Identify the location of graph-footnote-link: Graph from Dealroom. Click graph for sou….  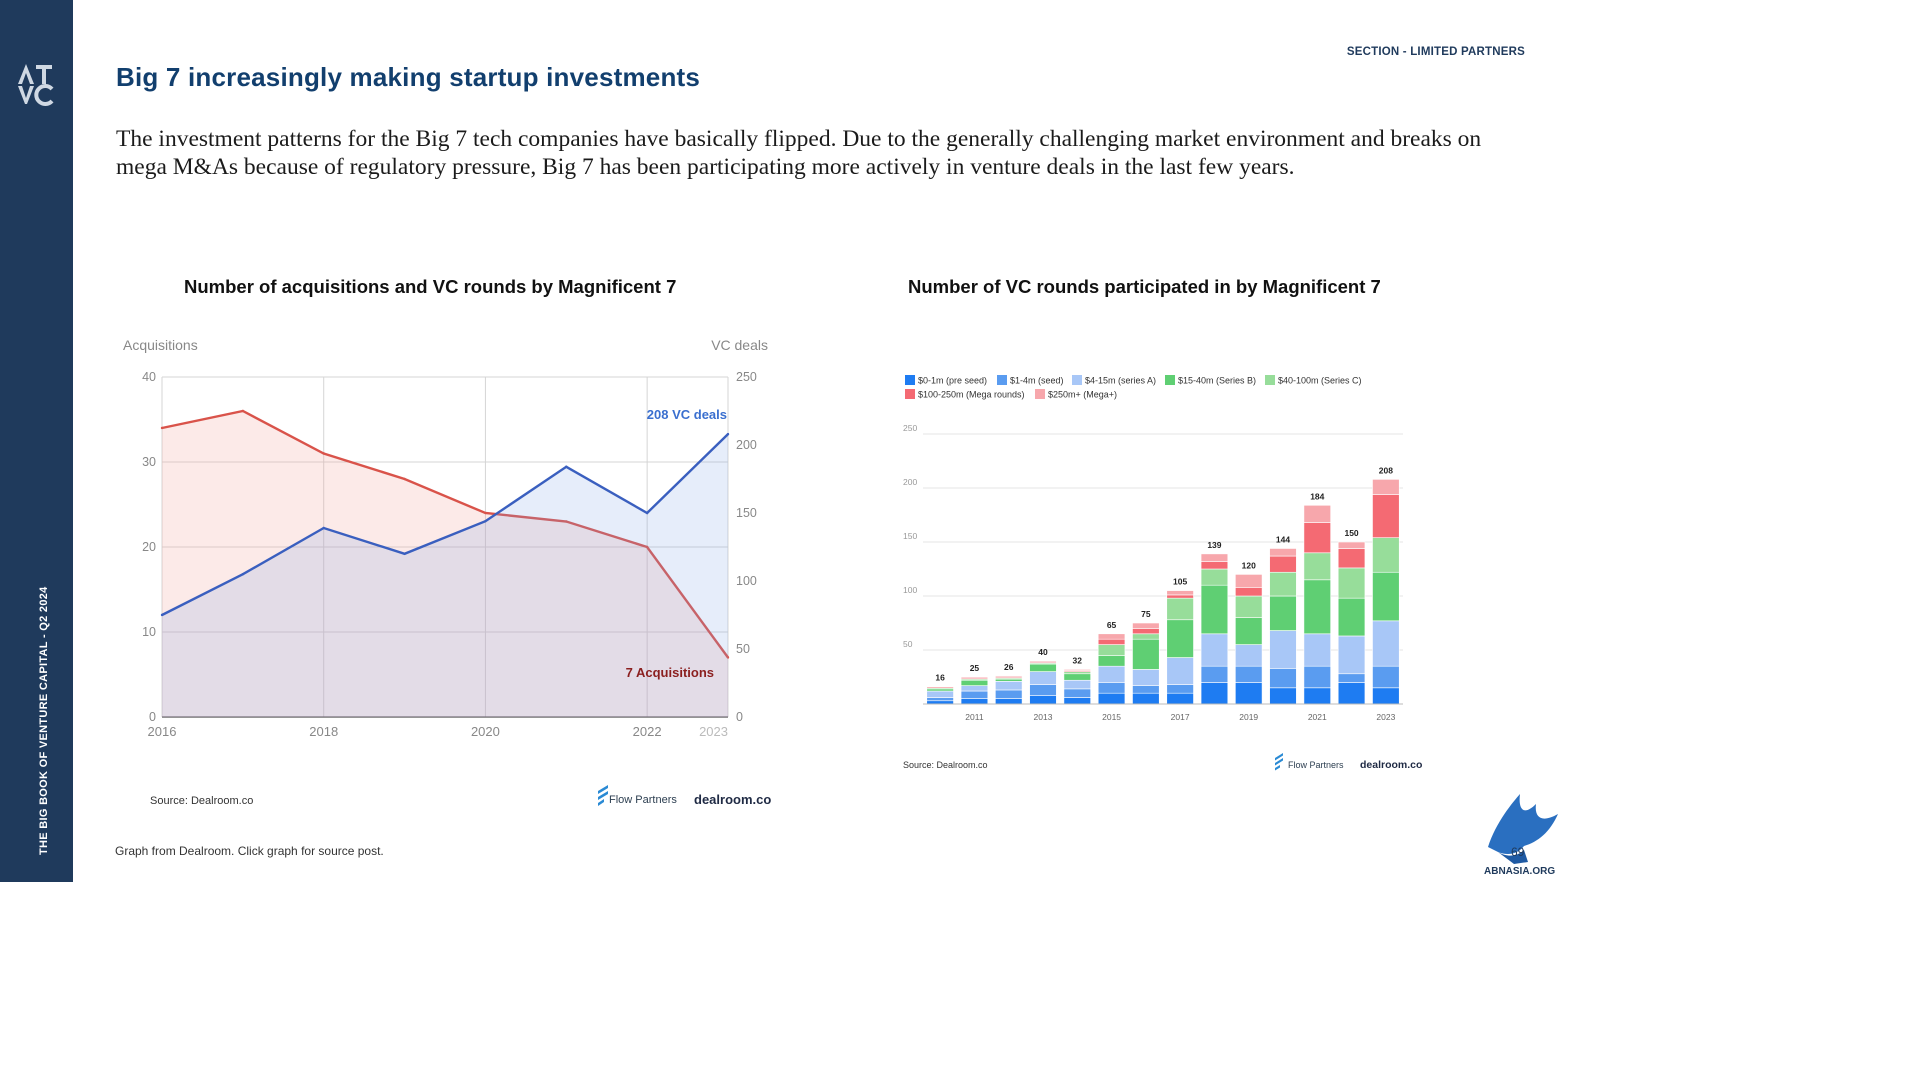
(249, 851).